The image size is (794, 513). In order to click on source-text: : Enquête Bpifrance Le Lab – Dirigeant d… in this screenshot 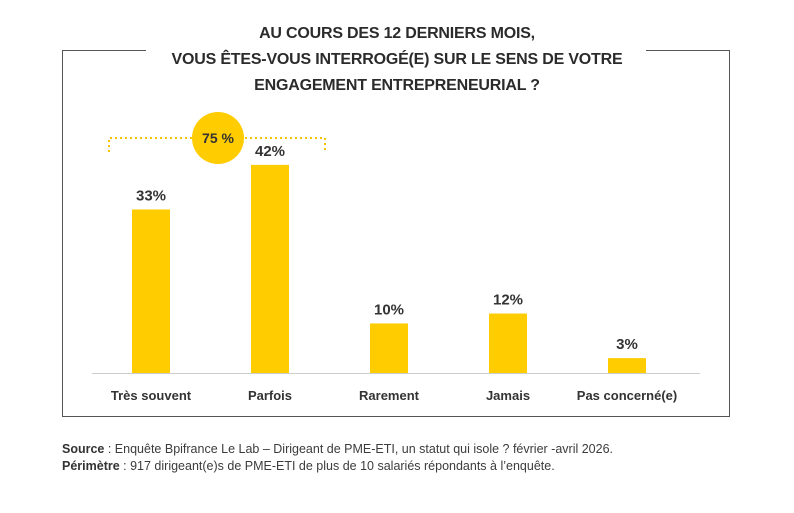, I will do `click(358, 449)`.